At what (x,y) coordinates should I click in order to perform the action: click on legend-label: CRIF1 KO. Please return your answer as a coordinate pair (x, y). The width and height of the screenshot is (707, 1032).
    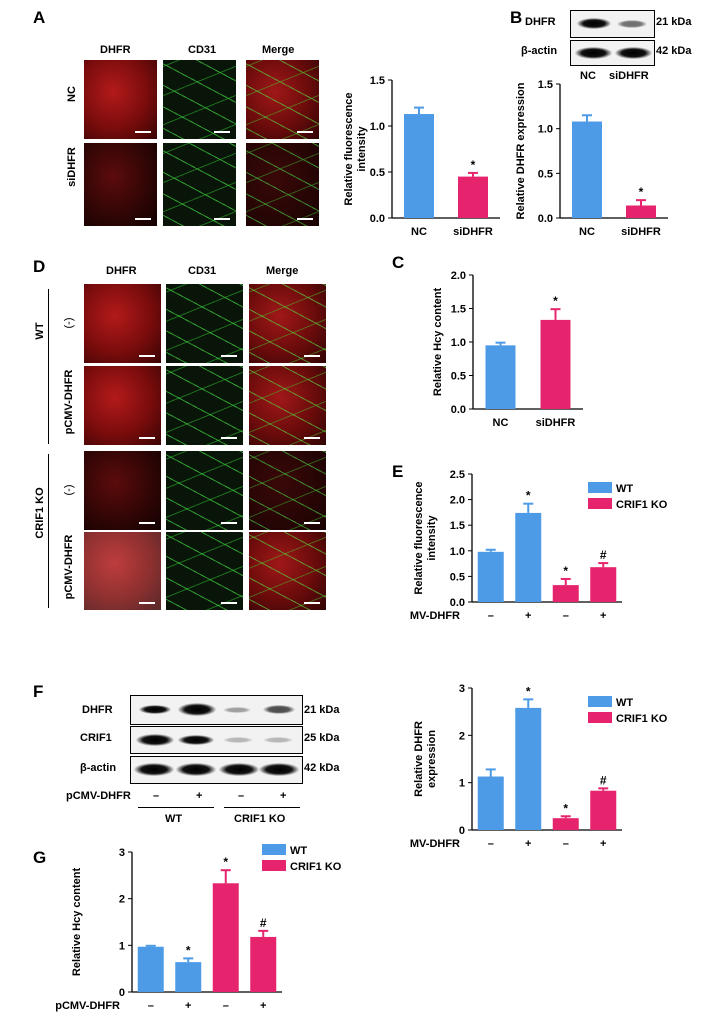
    Looking at the image, I should click on (642, 505).